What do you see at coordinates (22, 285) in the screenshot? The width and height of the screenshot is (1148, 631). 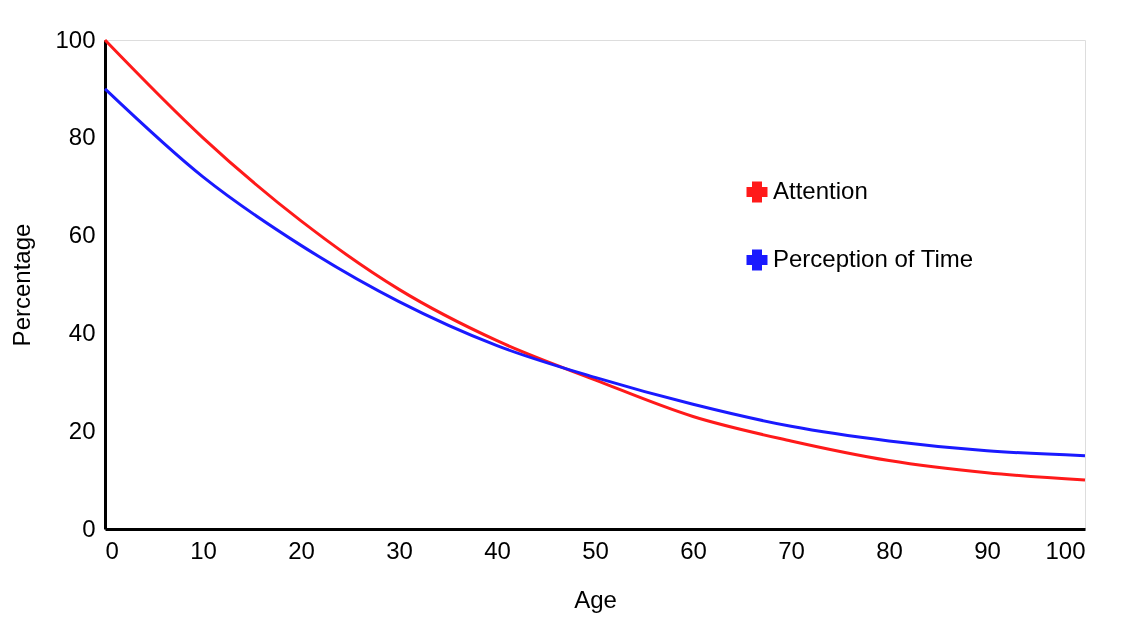 I see `y-axis-title: Percentage` at bounding box center [22, 285].